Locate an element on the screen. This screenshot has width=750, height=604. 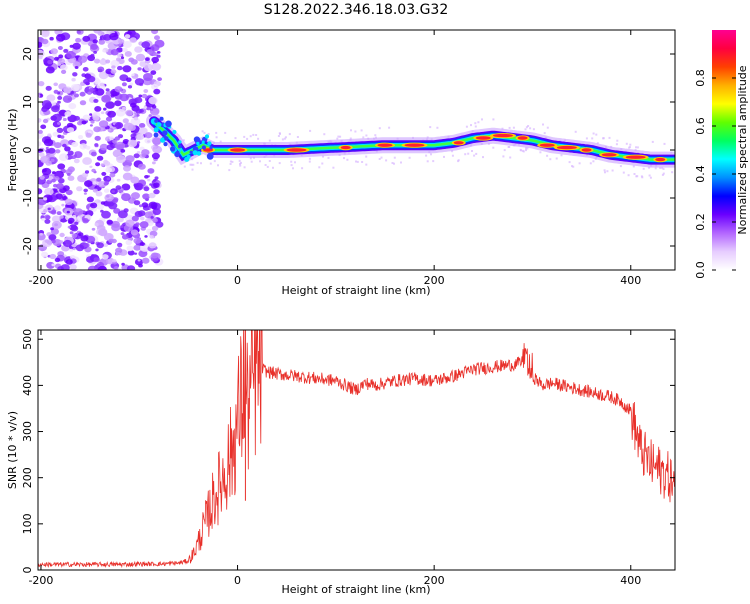
colorbar-strip is located at coordinates (724, 150).